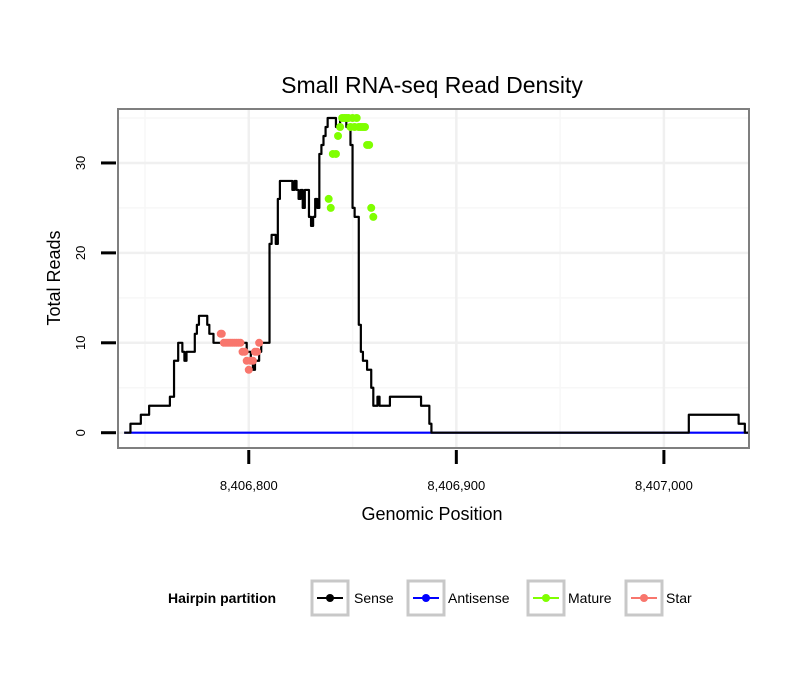  Describe the element at coordinates (456, 485) in the screenshot. I see `x-tick-label: 8,406,900` at that location.